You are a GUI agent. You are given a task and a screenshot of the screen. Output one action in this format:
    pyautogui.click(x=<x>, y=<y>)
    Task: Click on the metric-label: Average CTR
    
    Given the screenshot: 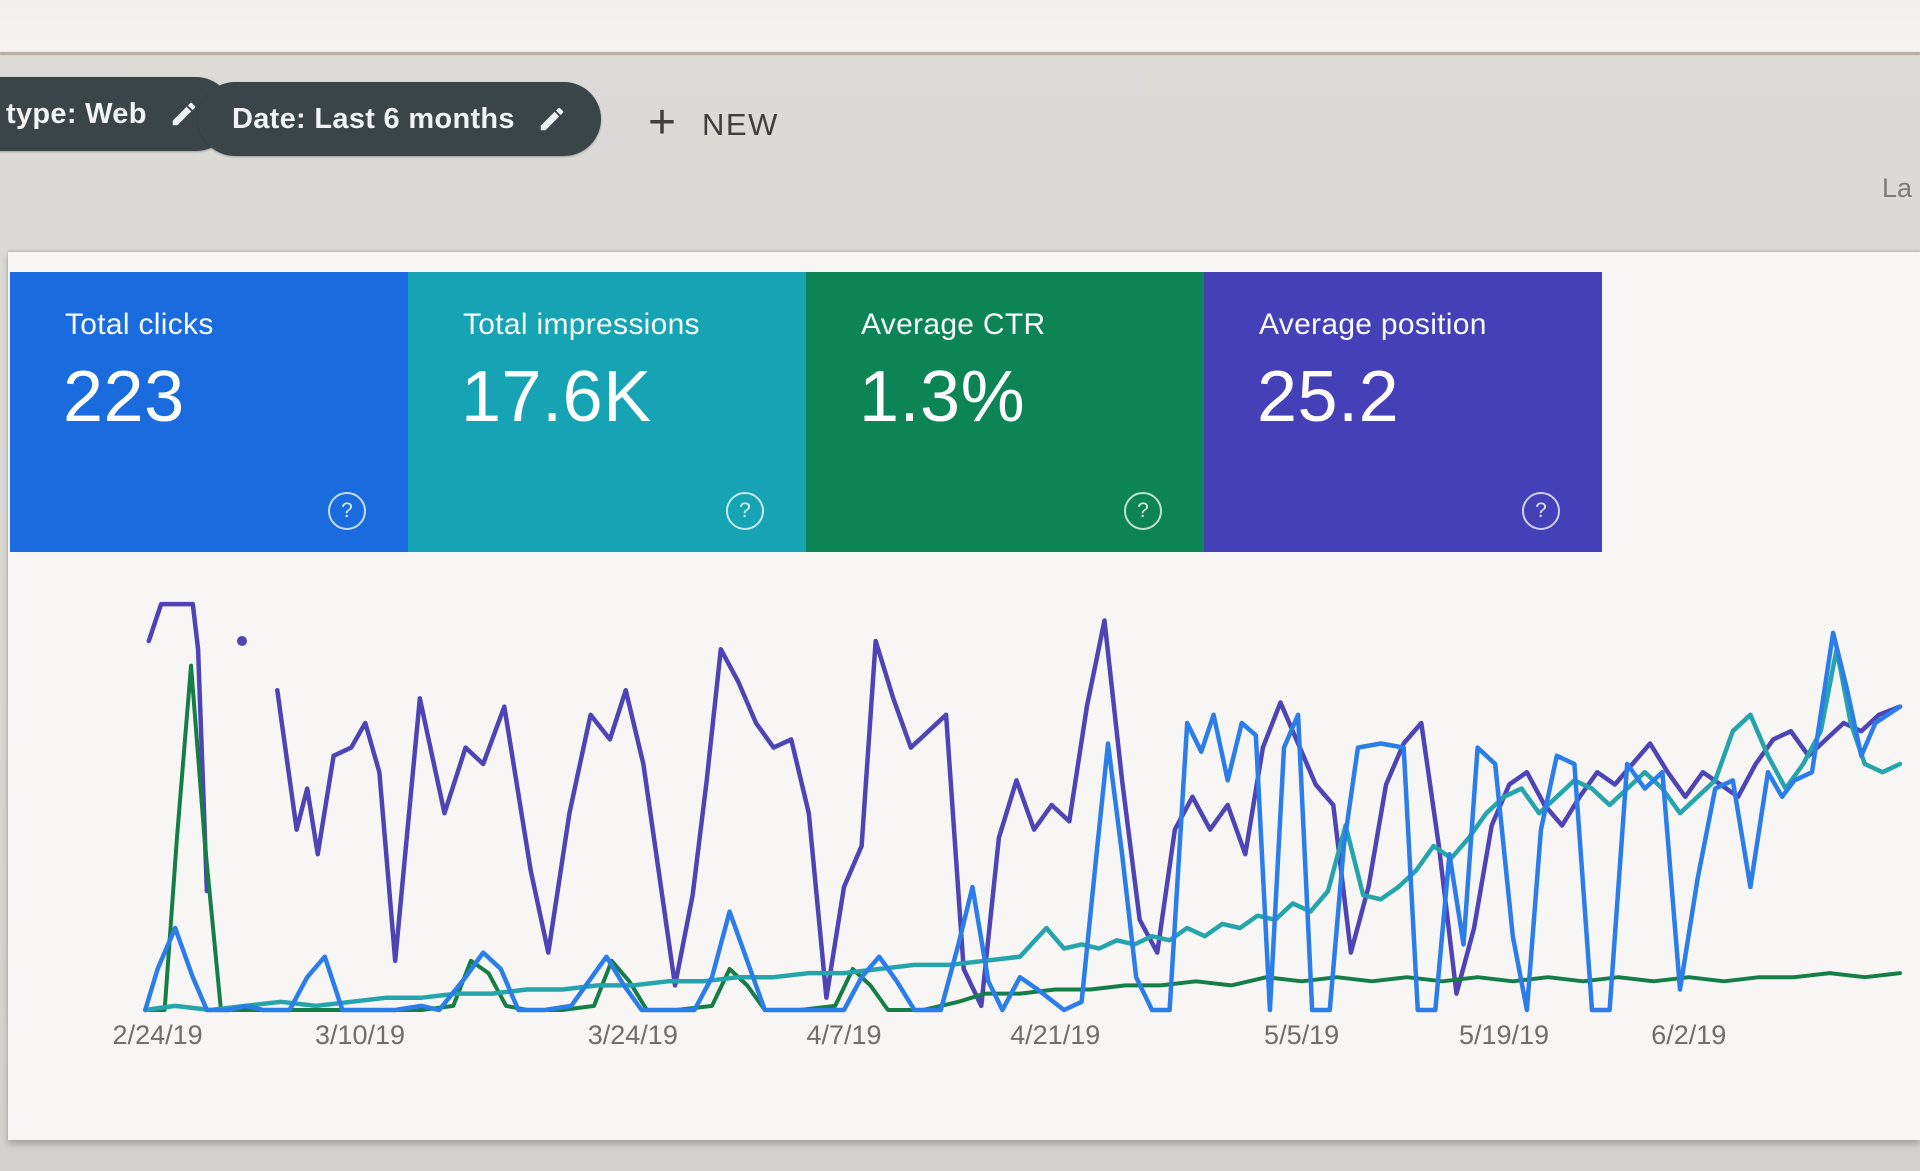 What is the action you would take?
    pyautogui.click(x=953, y=324)
    